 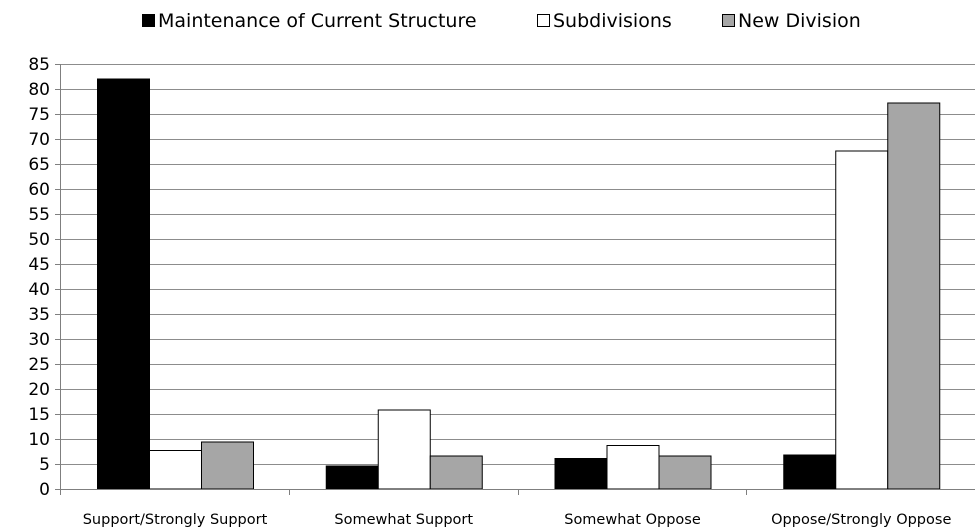 What do you see at coordinates (799, 21) in the screenshot?
I see `legend-label: New Division` at bounding box center [799, 21].